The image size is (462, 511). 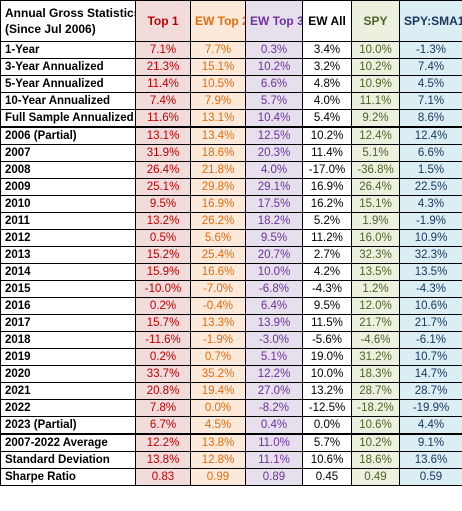 What do you see at coordinates (430, 374) in the screenshot?
I see `cell-value: 14.7%` at bounding box center [430, 374].